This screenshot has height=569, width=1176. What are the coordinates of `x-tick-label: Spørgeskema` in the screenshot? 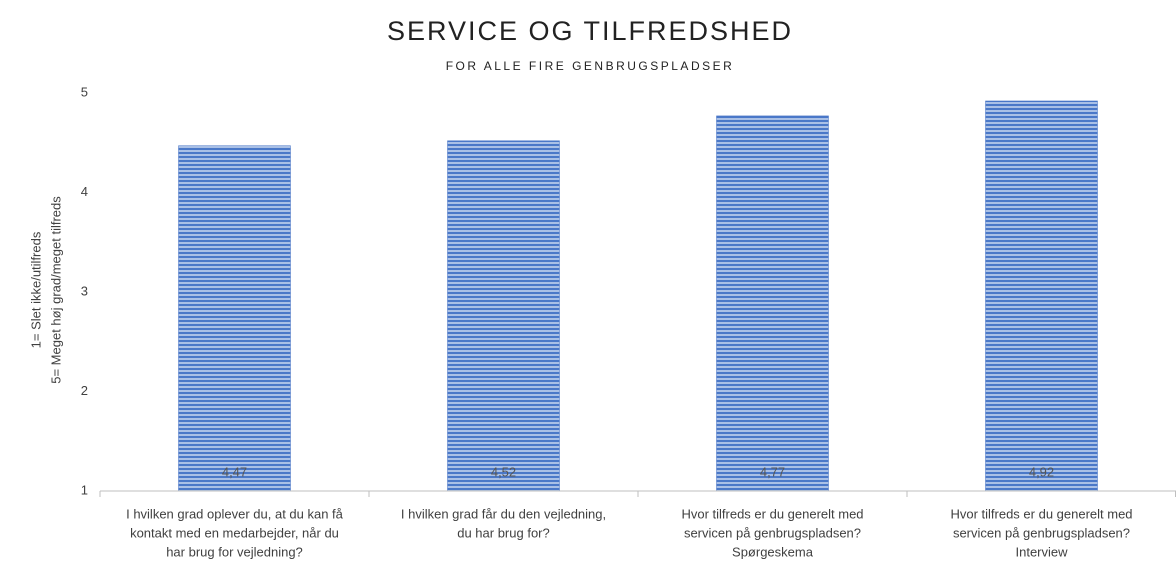 It's located at (773, 551).